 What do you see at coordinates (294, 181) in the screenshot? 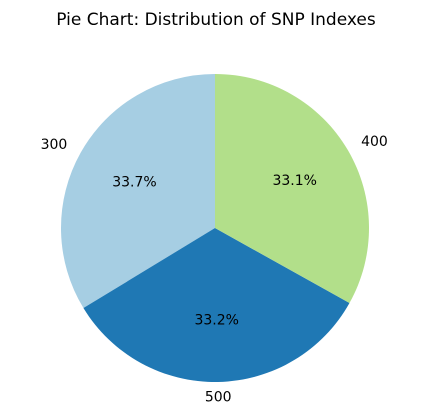
I see `pct-label-400: 33.1%` at bounding box center [294, 181].